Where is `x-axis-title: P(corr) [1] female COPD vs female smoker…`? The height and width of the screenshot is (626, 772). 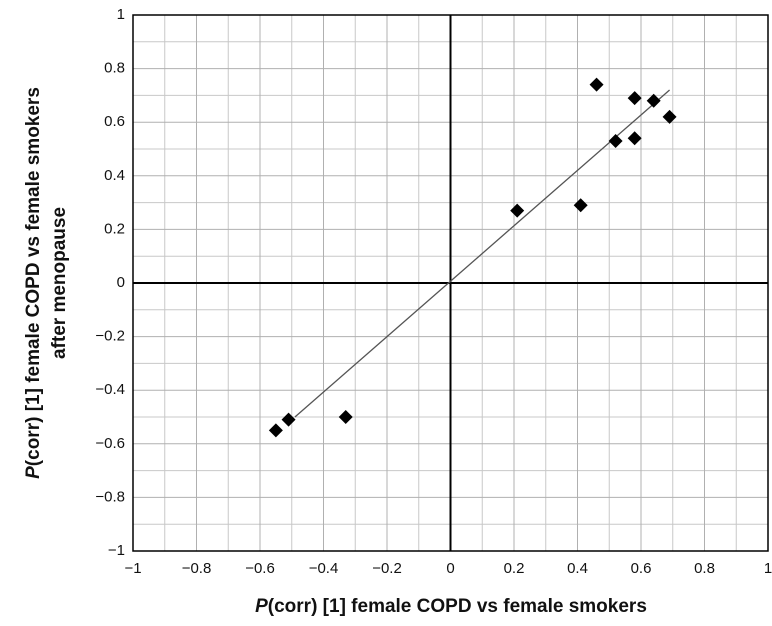
x-axis-title: P(corr) [1] female COPD vs female smoker… is located at coordinates (451, 606).